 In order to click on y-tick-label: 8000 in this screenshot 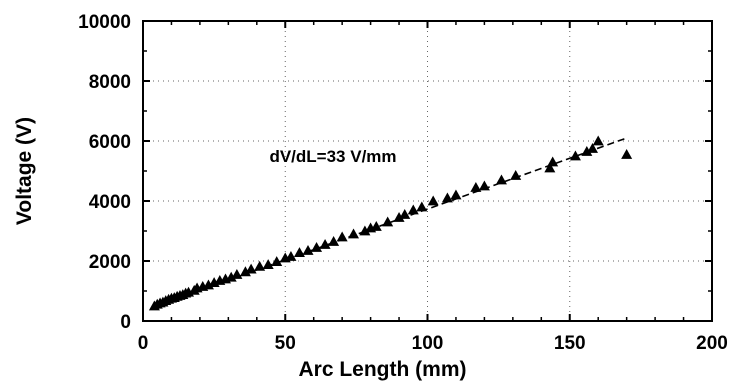, I will do `click(110, 82)`.